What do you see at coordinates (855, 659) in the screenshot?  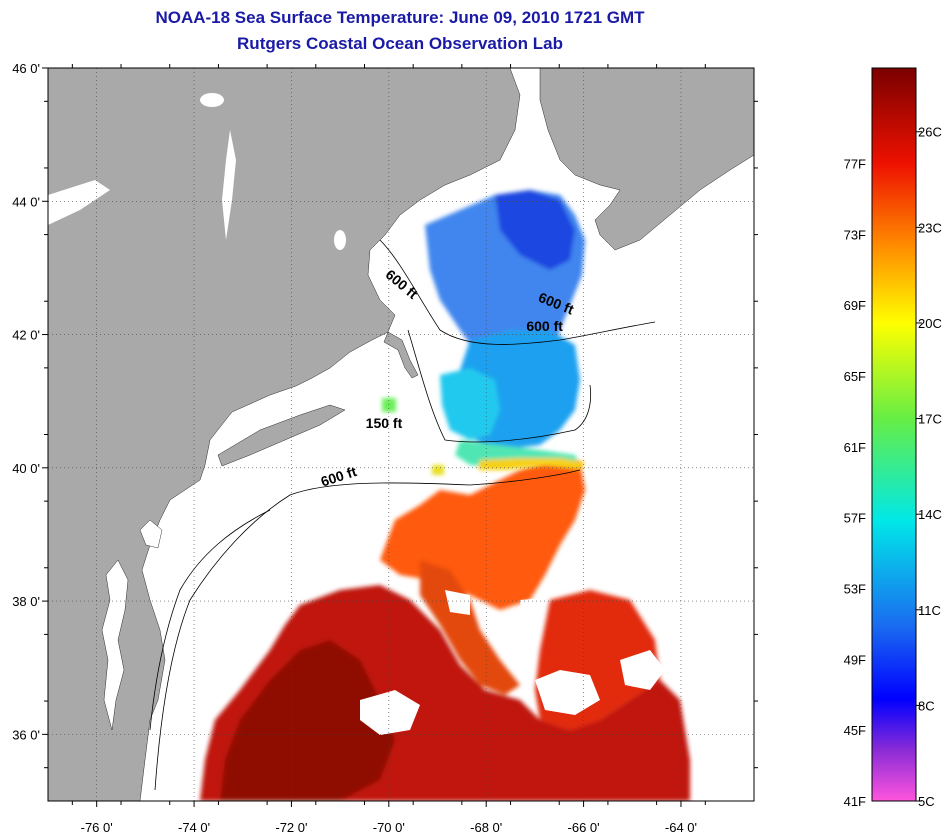 I see `colorbar-fahrenheit-label: 49F` at bounding box center [855, 659].